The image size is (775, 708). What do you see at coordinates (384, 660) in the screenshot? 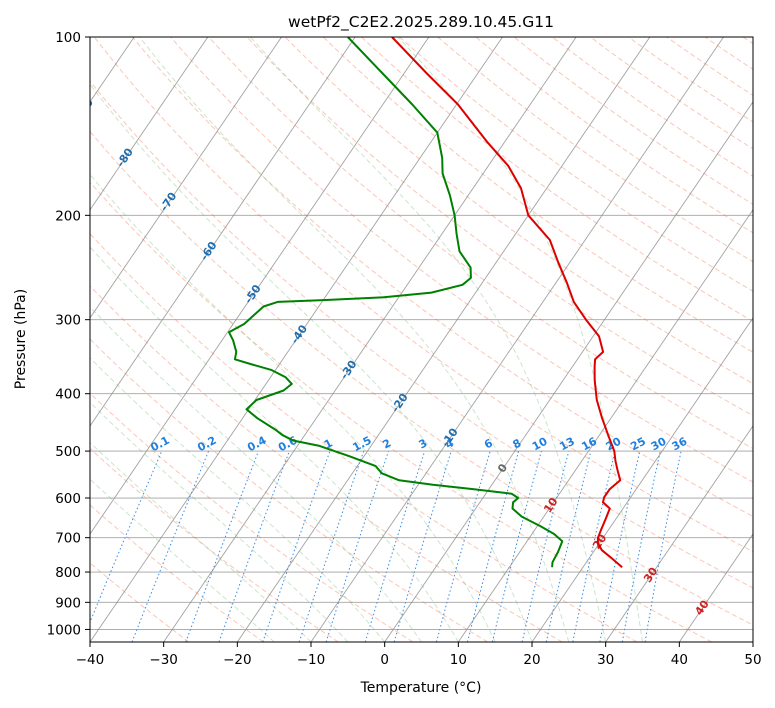
I see `x-tick-label: 0` at bounding box center [384, 660].